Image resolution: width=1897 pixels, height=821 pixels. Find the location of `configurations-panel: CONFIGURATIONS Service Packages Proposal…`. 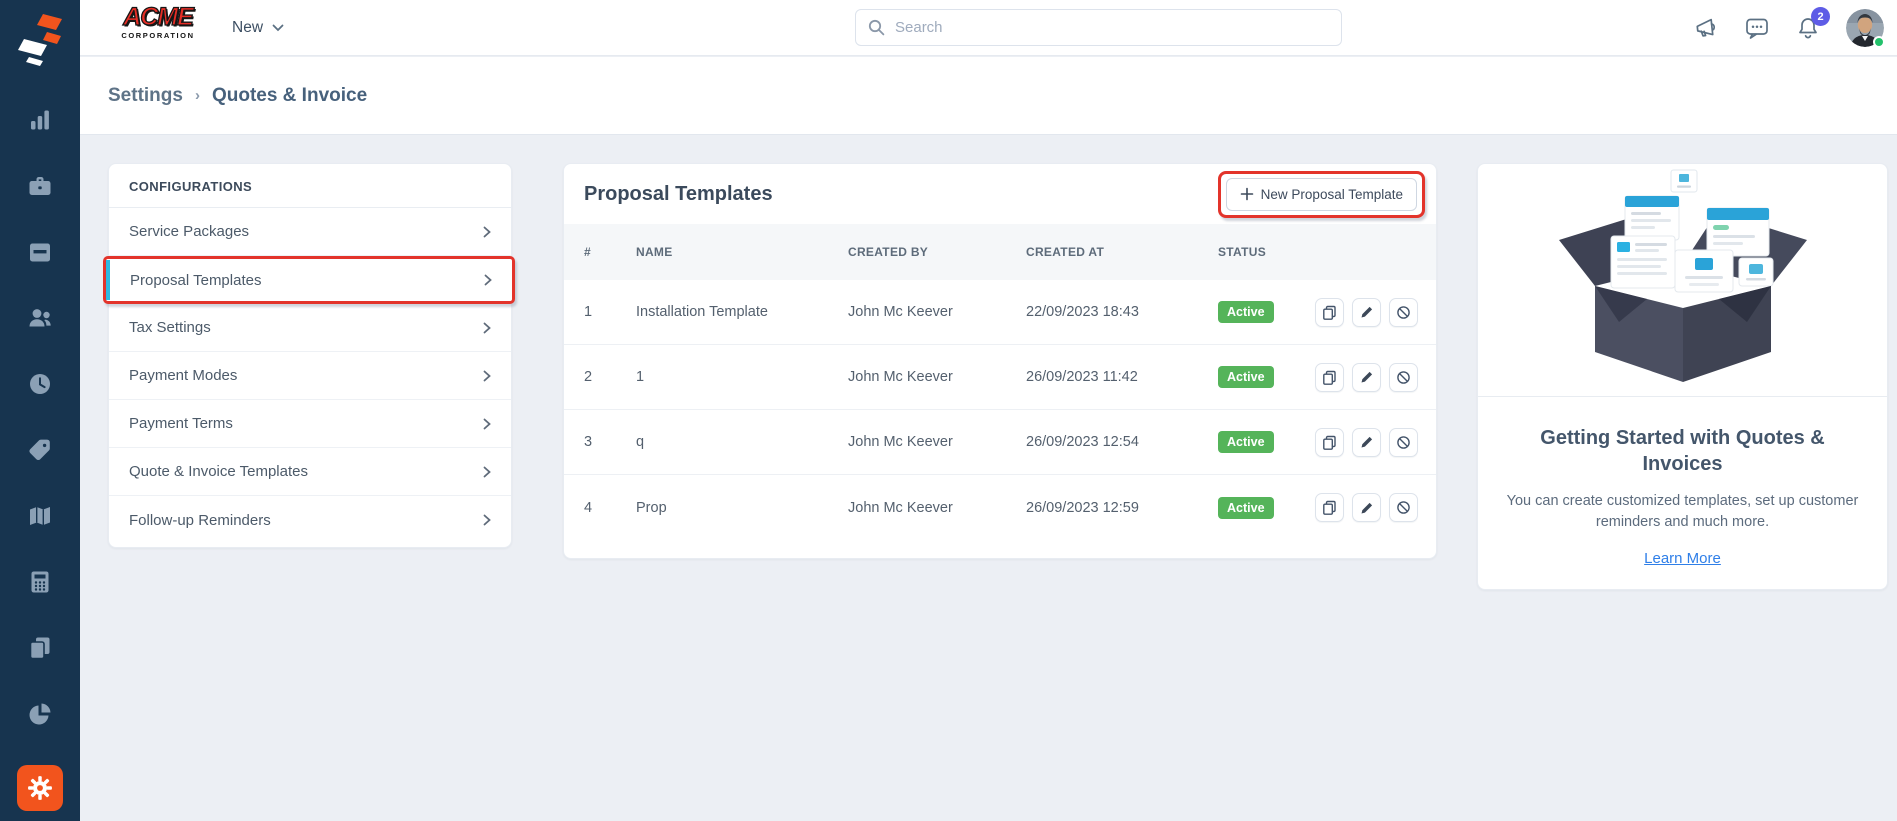

configurations-panel: CONFIGURATIONS Service Packages Proposal… is located at coordinates (309, 355).